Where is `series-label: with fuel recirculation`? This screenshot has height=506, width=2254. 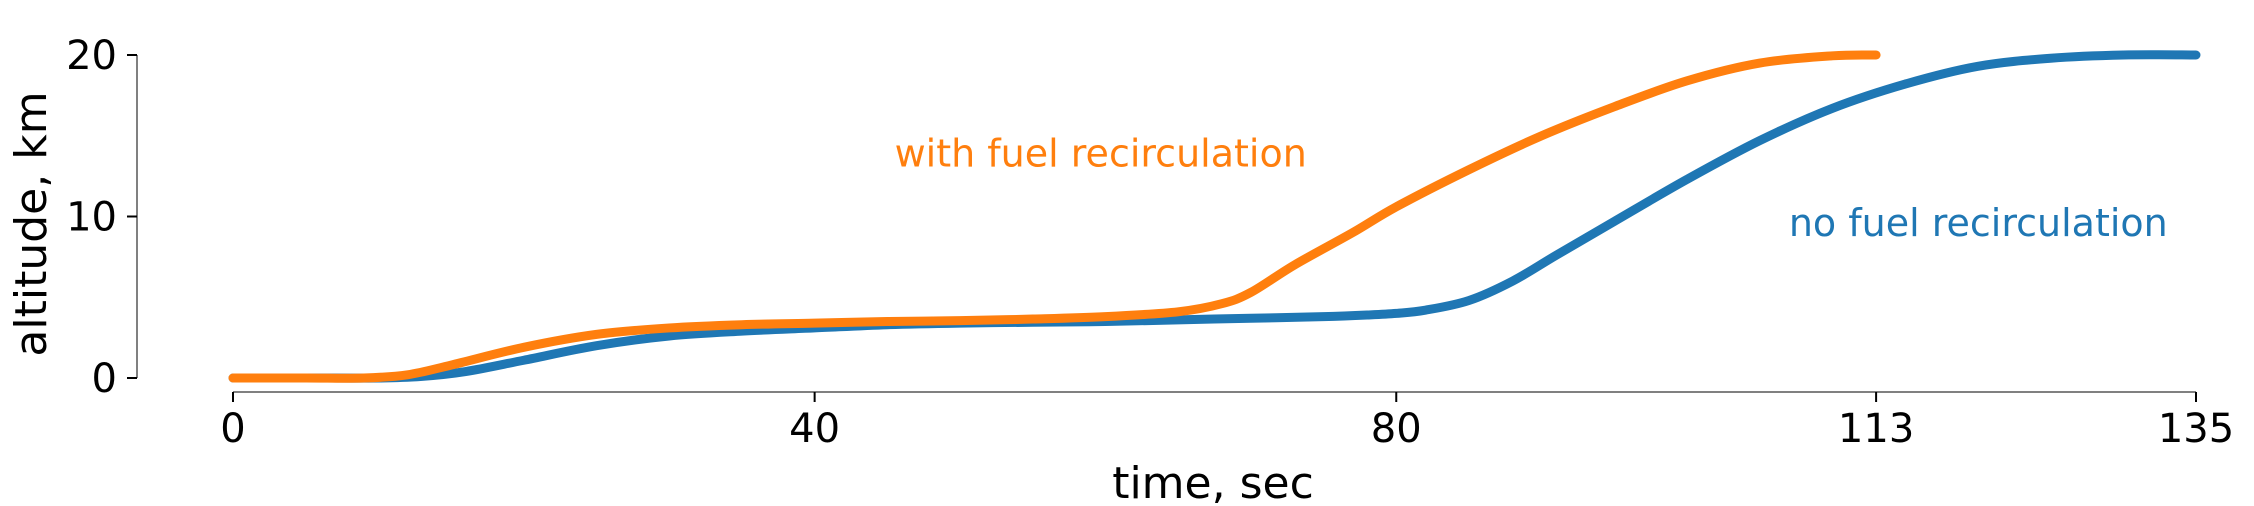 series-label: with fuel recirculation is located at coordinates (1101, 153).